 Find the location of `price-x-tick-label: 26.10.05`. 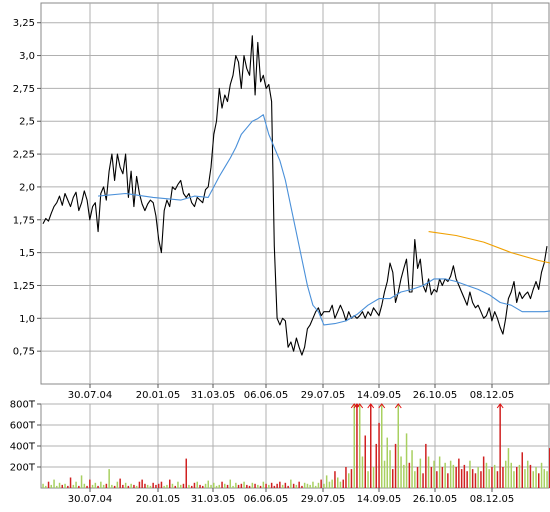

price-x-tick-label: 26.10.05 is located at coordinates (435, 395).